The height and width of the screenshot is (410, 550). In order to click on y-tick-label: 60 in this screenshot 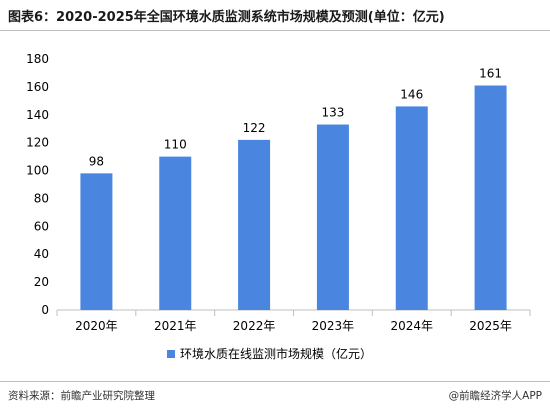, I will do `click(41, 226)`.